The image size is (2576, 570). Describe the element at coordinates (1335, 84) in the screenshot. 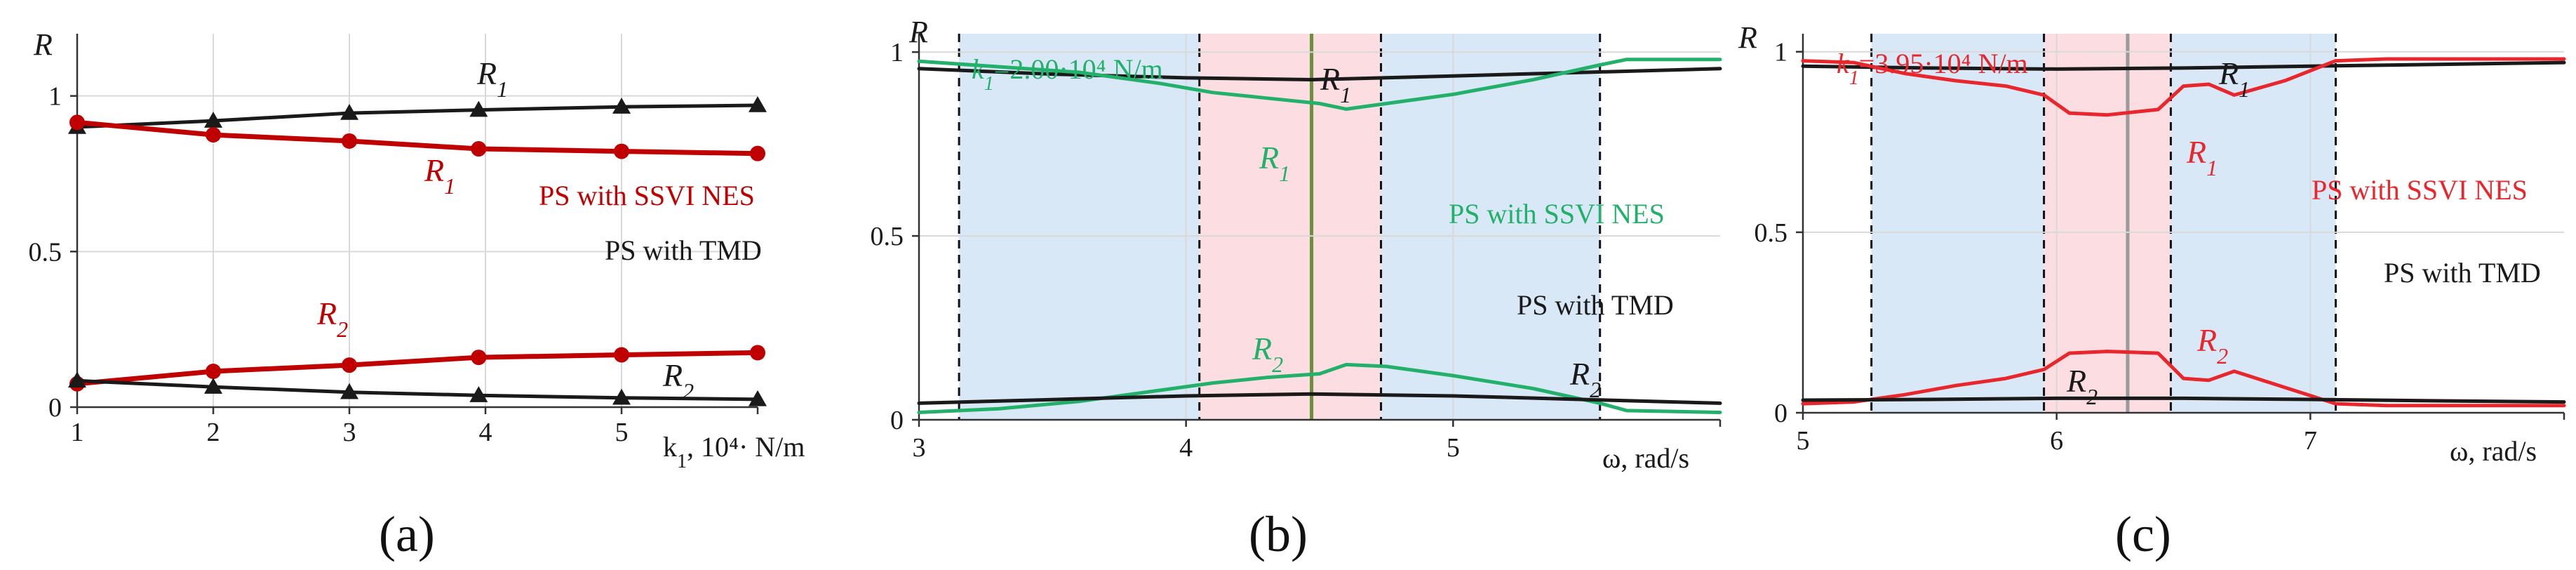

I see `panel-b-label-r1-tmd: R1` at that location.